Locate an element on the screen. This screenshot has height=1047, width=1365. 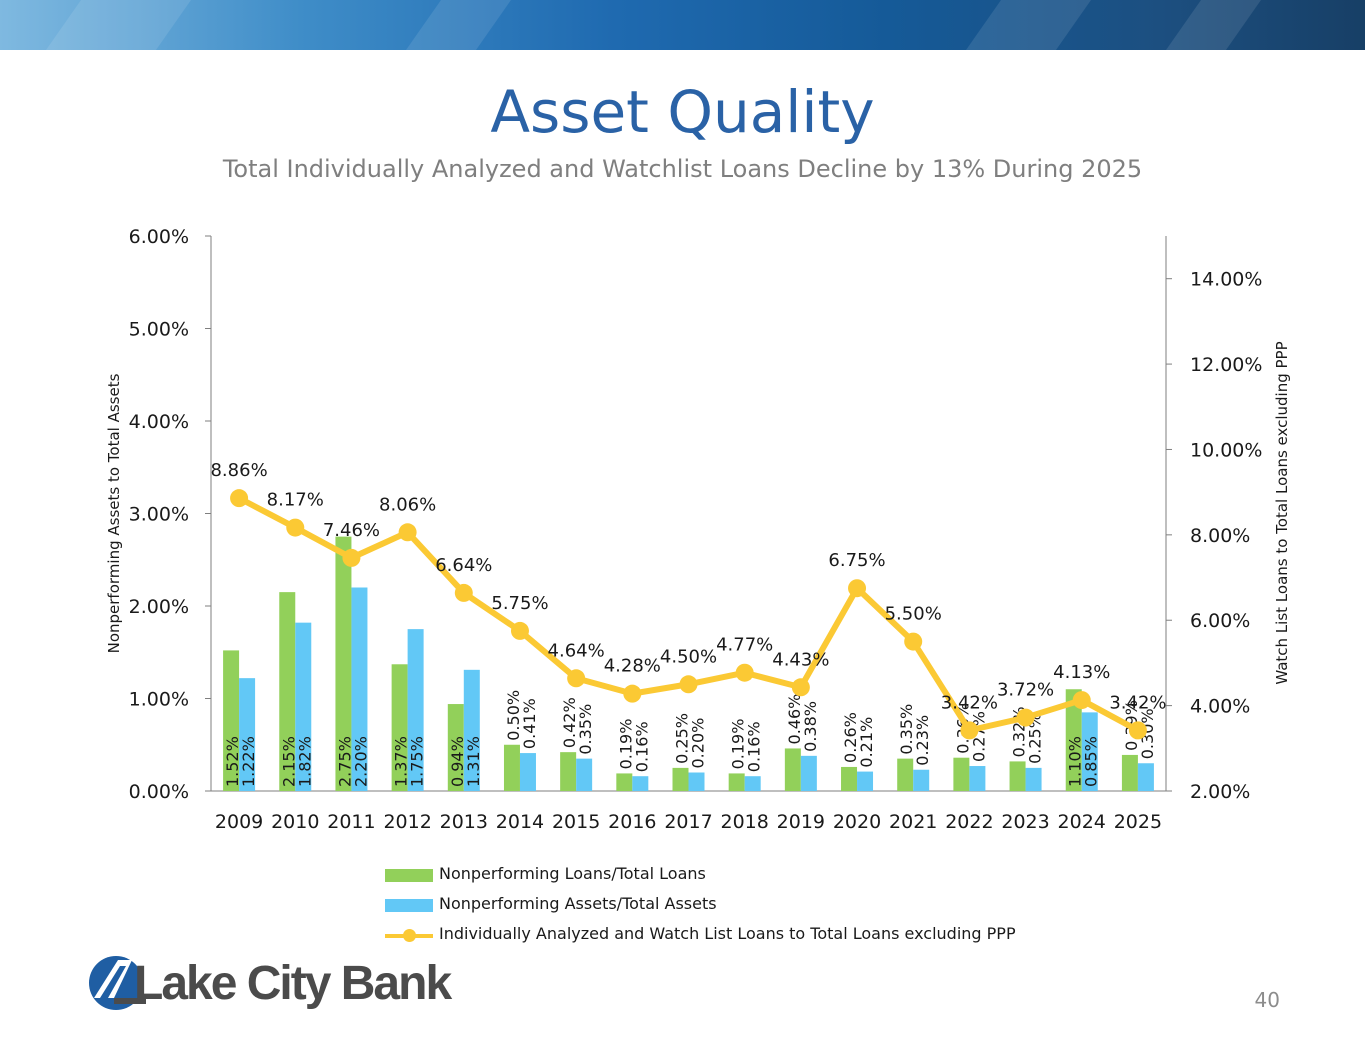
npl-data-label: 0.25% is located at coordinates (682, 738).